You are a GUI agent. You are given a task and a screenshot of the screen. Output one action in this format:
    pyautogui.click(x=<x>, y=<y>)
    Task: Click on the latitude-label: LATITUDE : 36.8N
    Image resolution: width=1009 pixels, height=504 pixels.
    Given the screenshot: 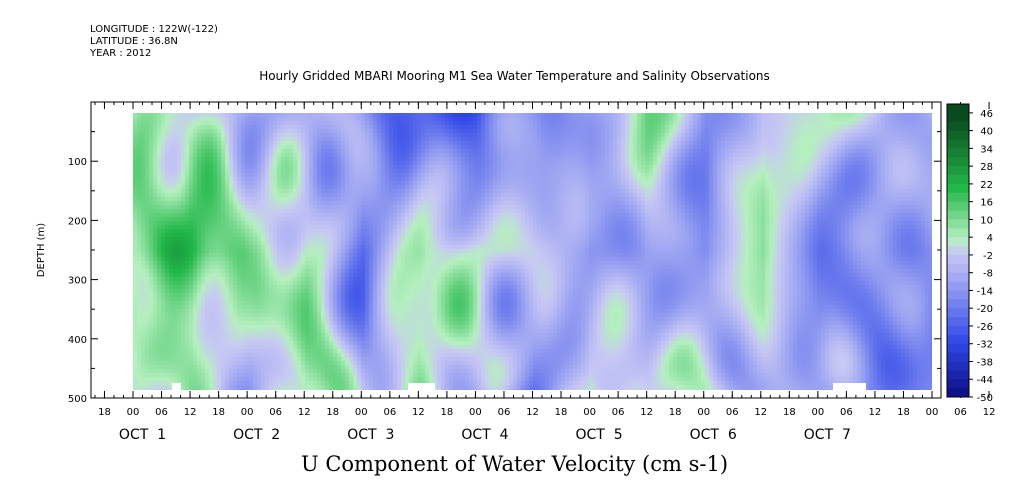 What is the action you would take?
    pyautogui.click(x=134, y=41)
    